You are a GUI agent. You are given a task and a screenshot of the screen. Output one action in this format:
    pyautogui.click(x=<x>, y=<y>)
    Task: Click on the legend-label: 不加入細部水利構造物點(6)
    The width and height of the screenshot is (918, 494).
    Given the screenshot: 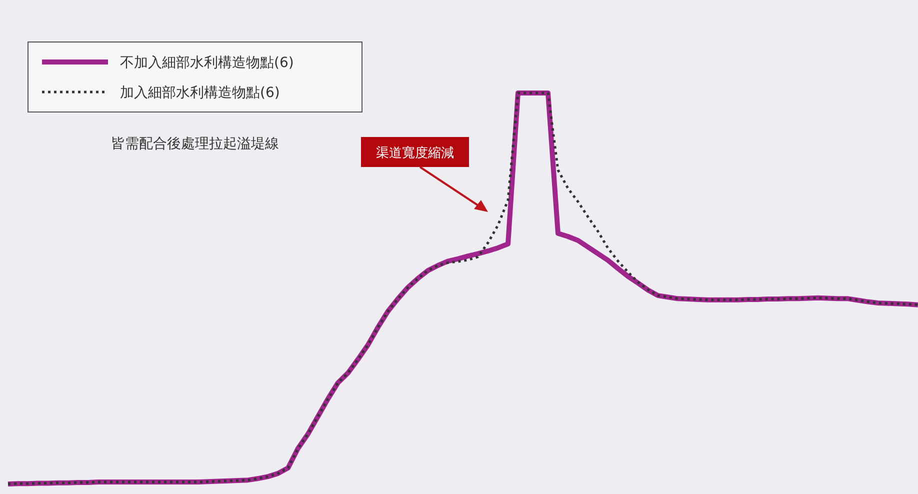 What is the action you would take?
    pyautogui.click(x=207, y=63)
    